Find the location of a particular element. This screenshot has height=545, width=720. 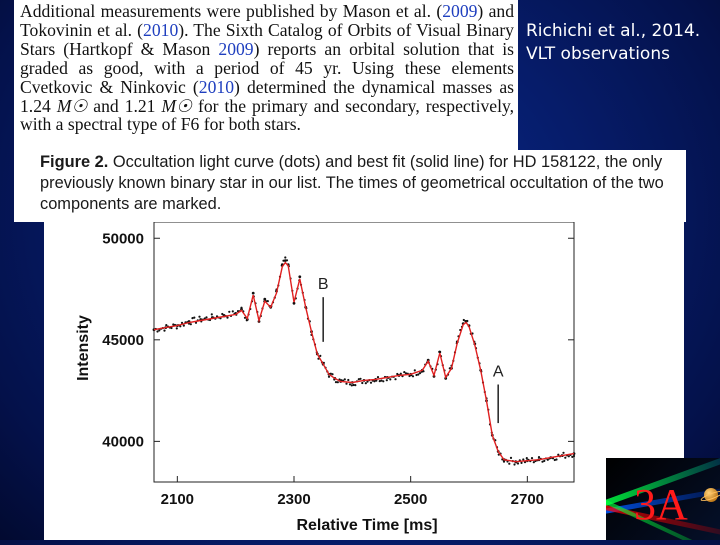

occultation-label: B is located at coordinates (323, 284).